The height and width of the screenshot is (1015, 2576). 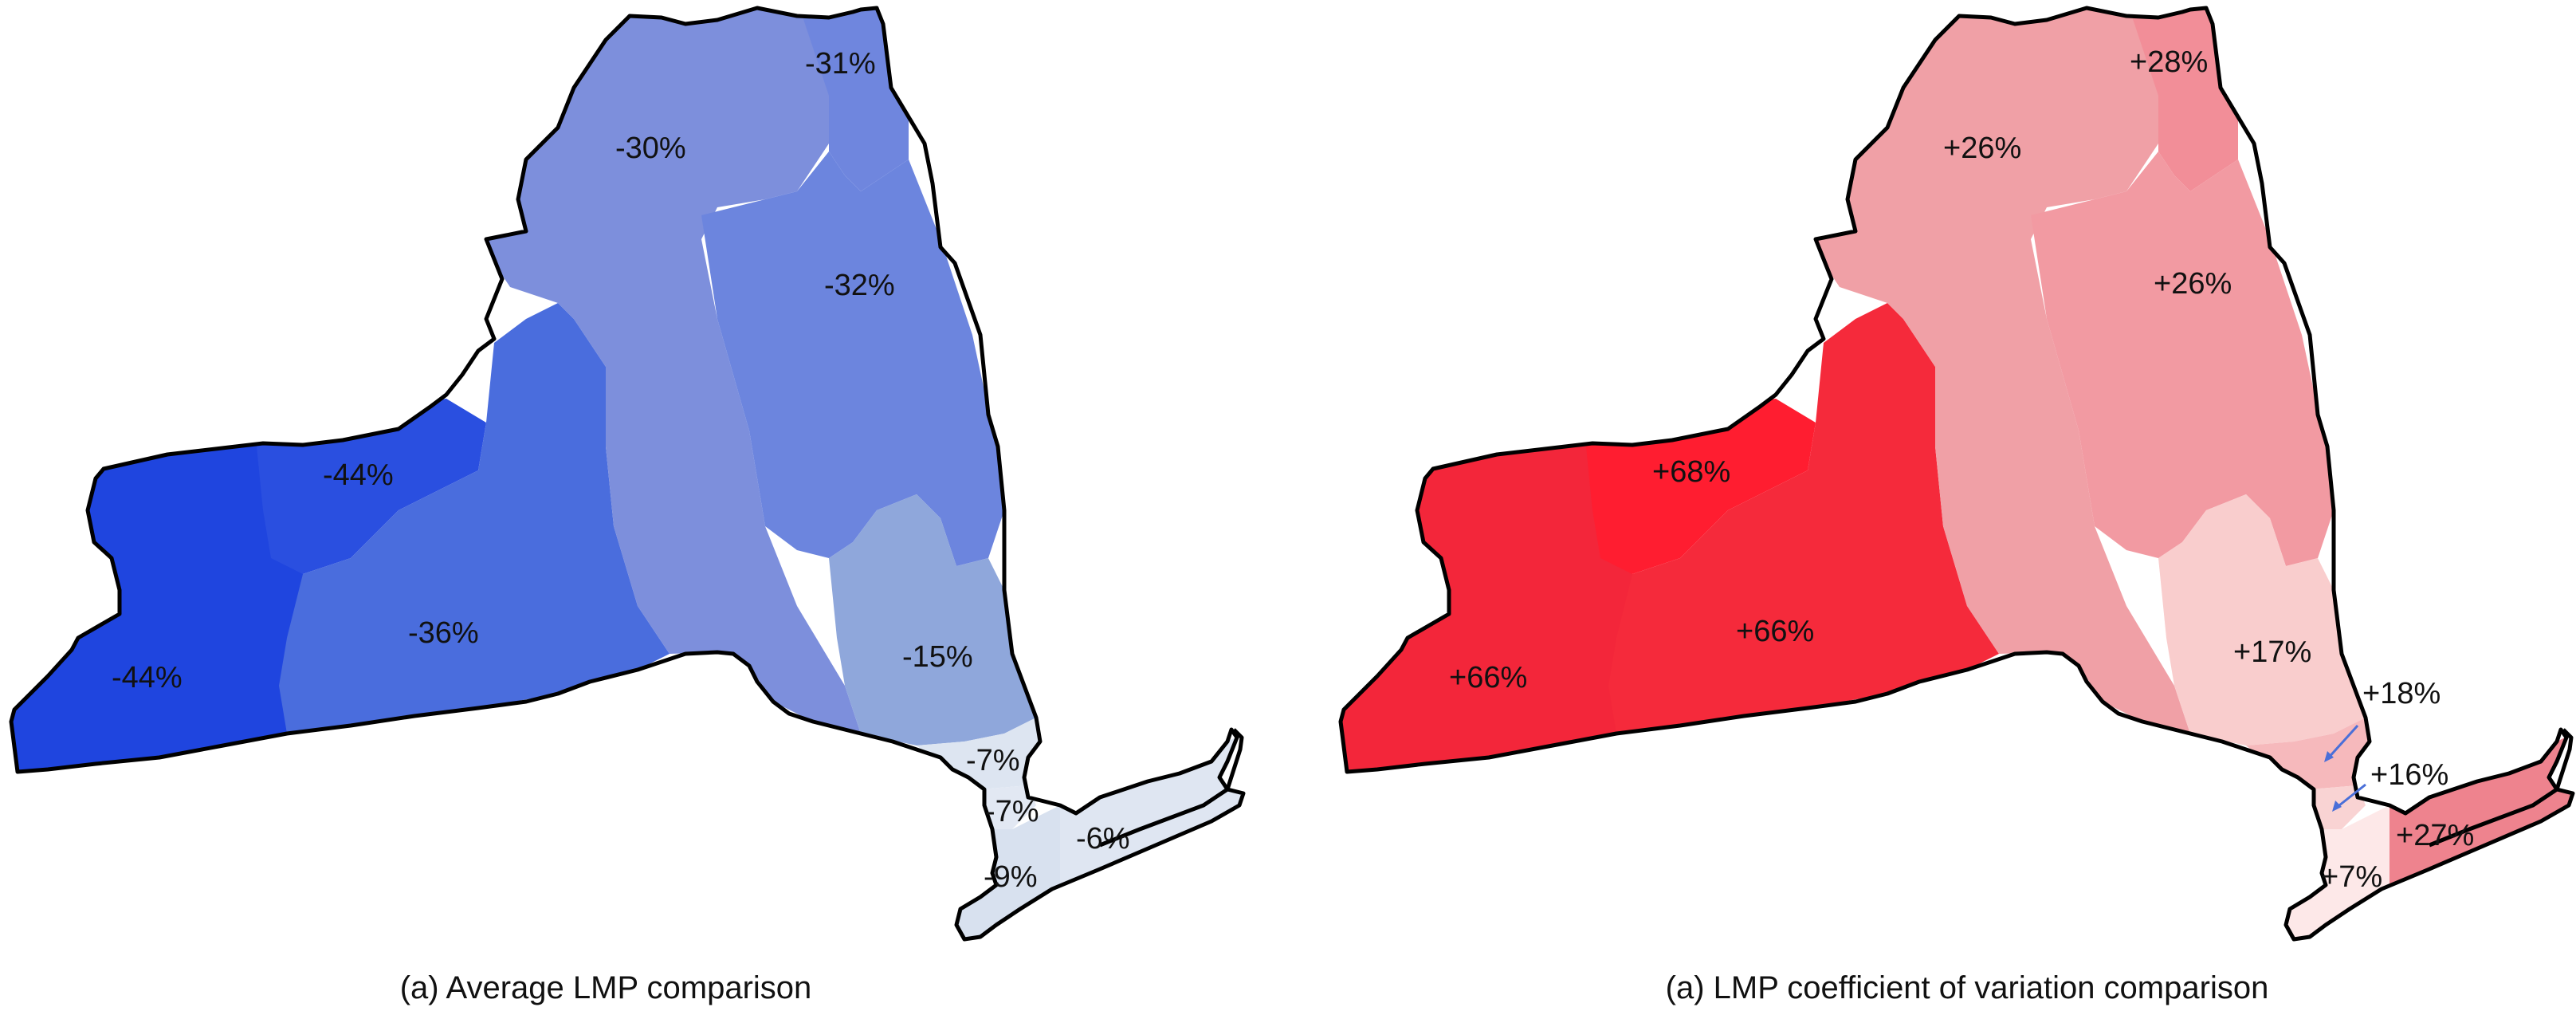 I want to click on zone-label-j: +7%, so click(x=2351, y=877).